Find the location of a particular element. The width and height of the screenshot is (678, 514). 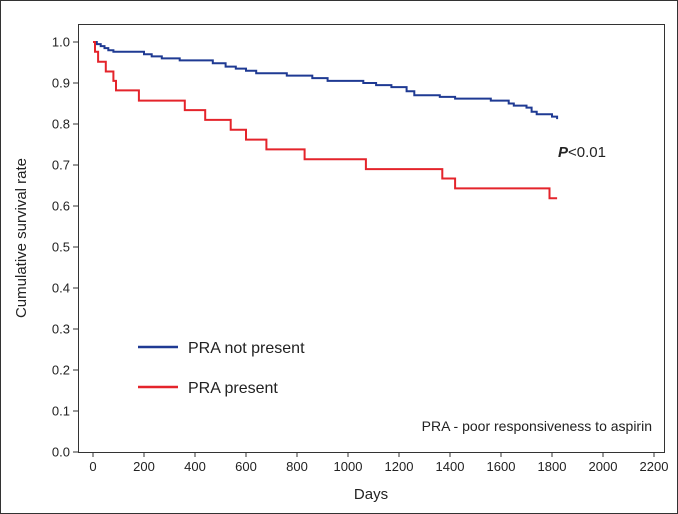

x-tick-label: 200 is located at coordinates (144, 466).